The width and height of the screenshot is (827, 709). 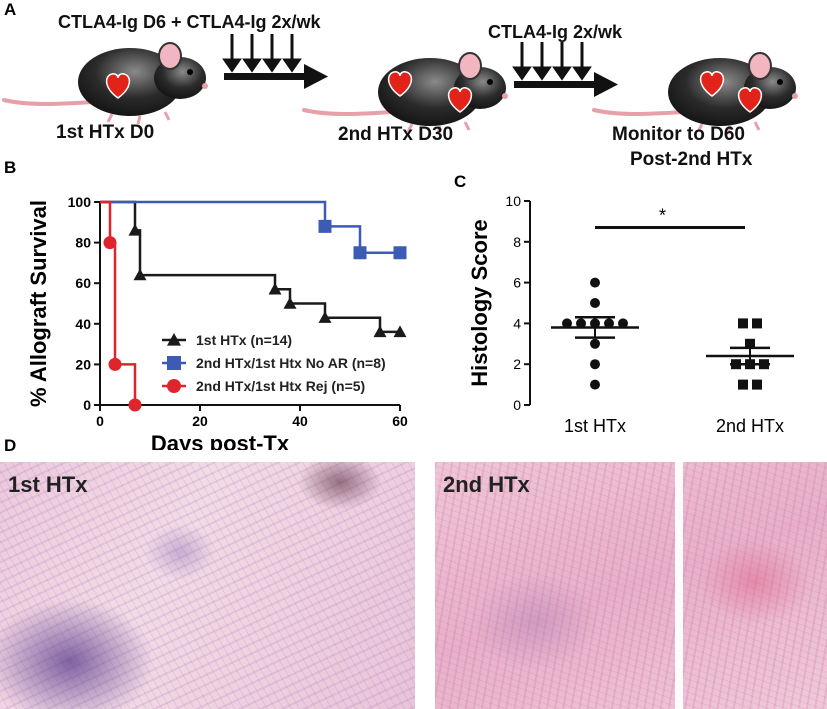 What do you see at coordinates (662, 216) in the screenshot?
I see `significance-star: *` at bounding box center [662, 216].